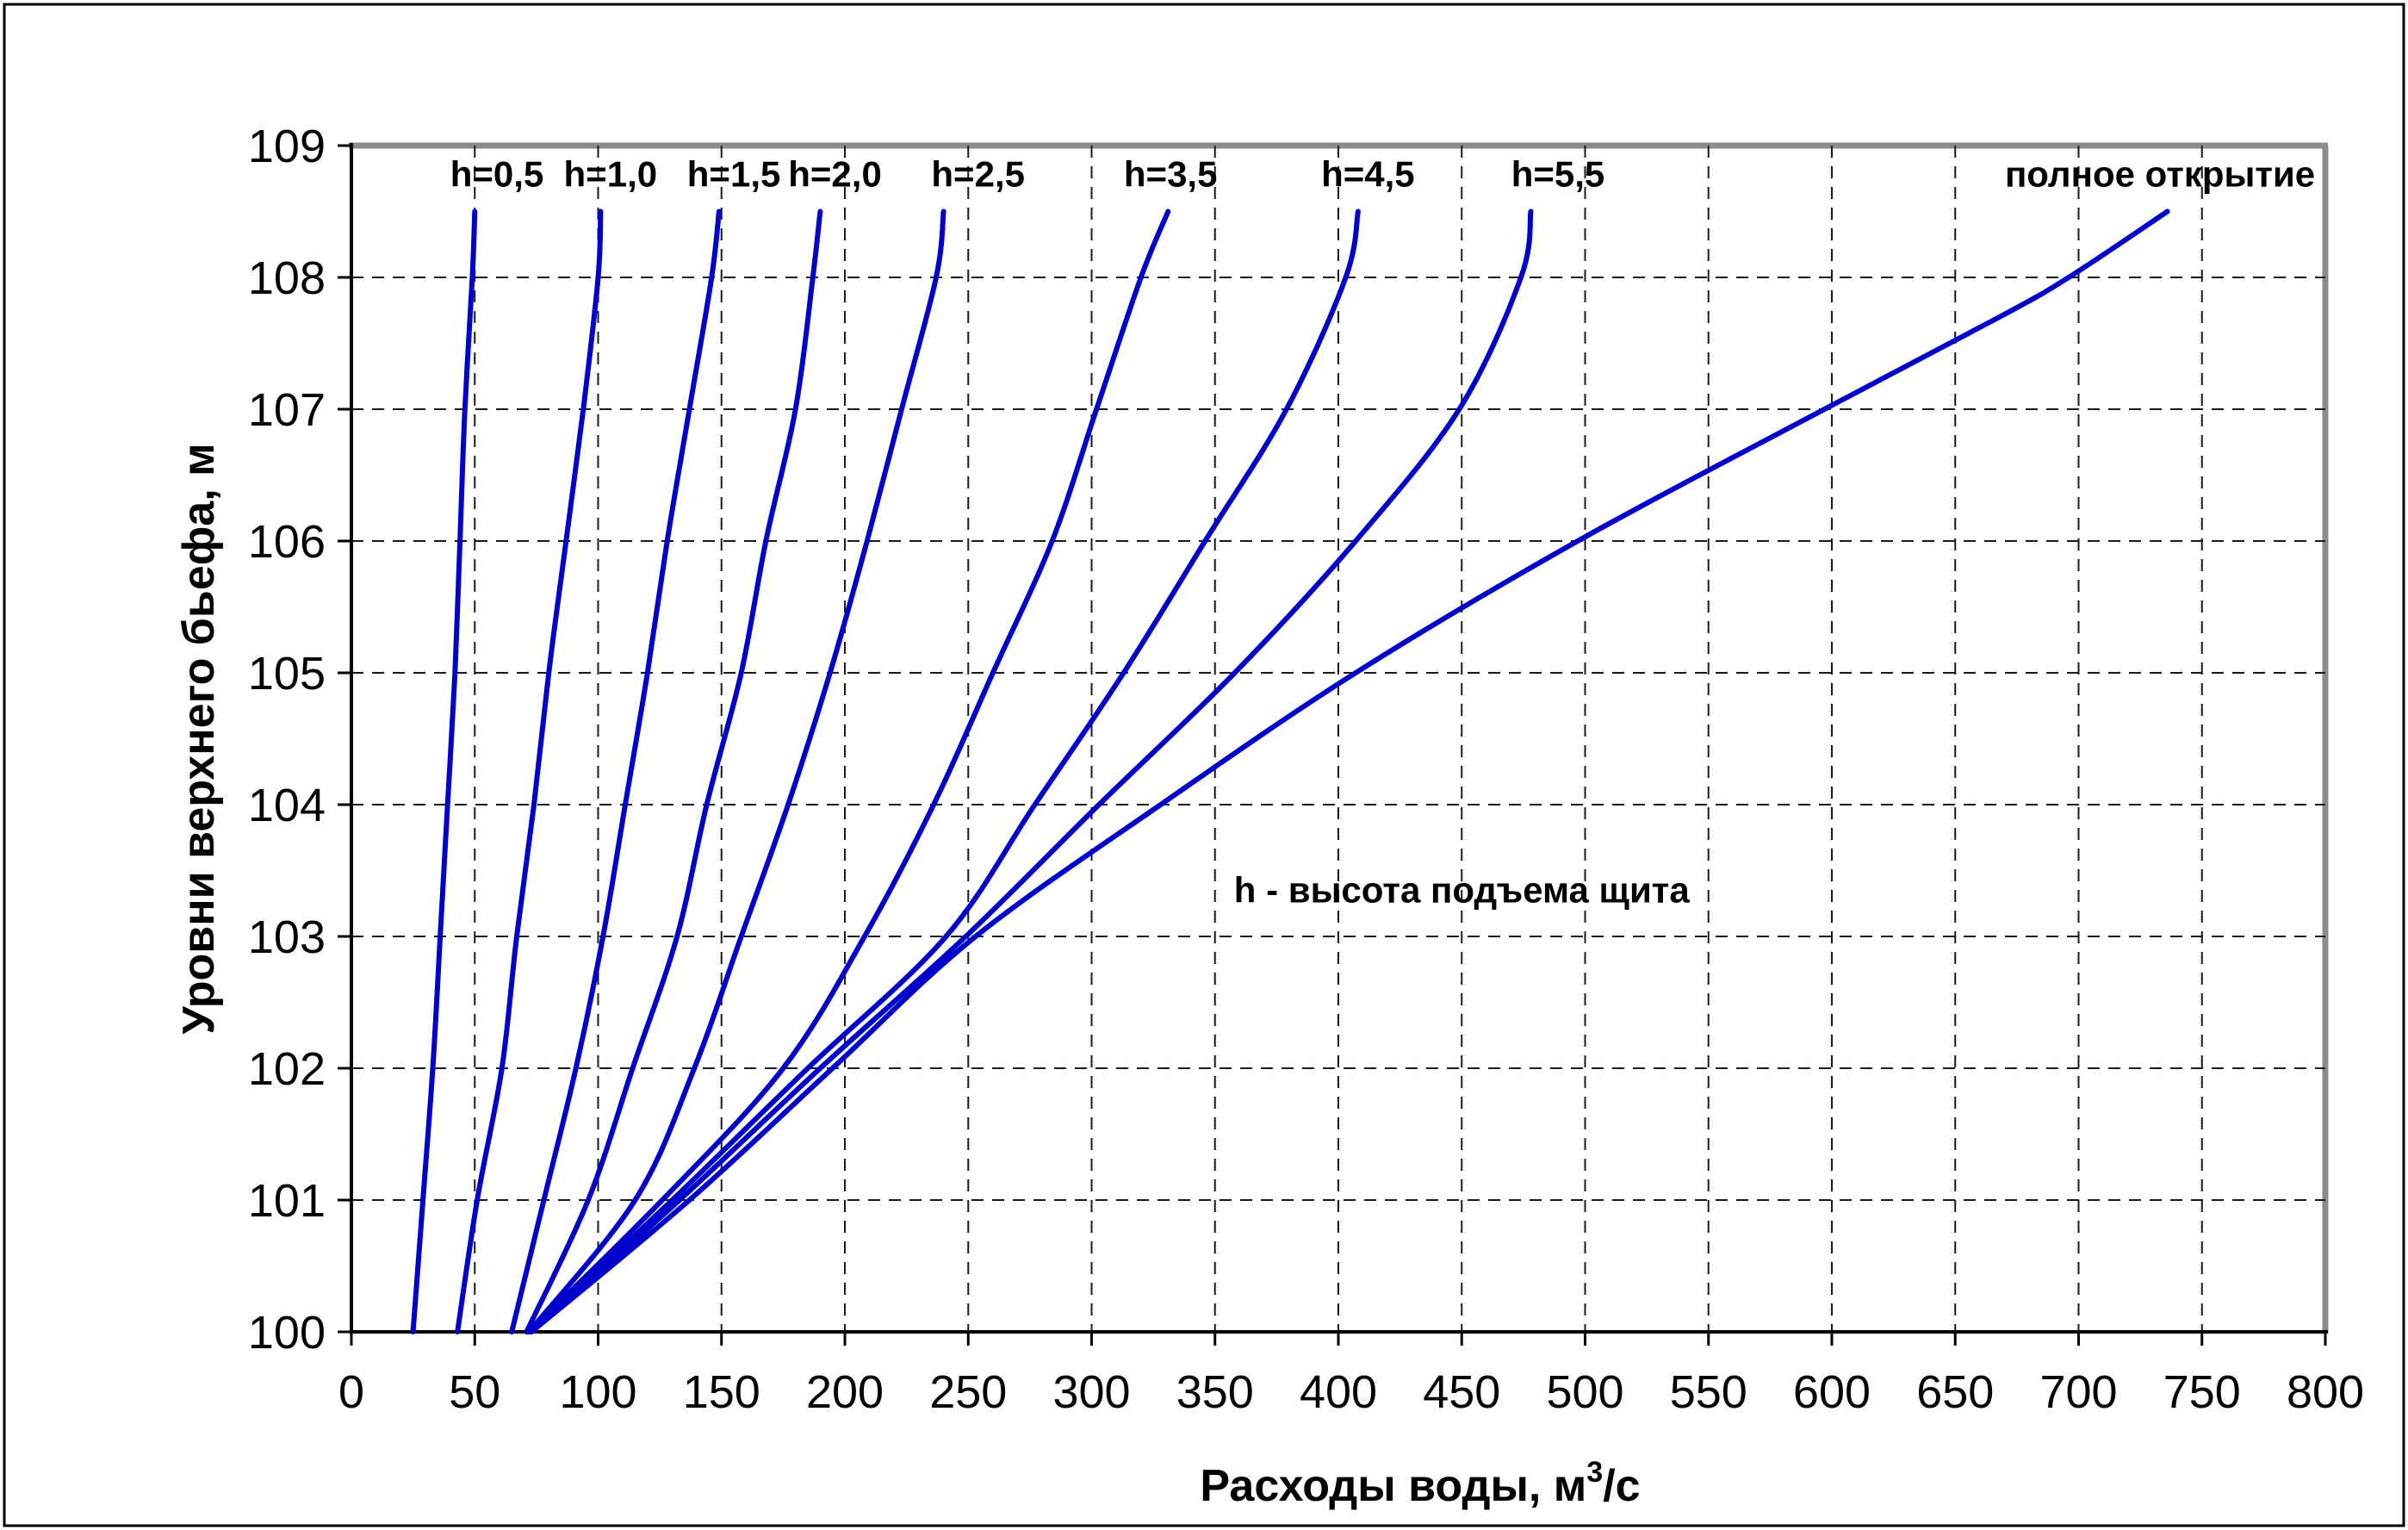 Image resolution: width=2408 pixels, height=1530 pixels. I want to click on x-tick-label: 650, so click(1955, 1392).